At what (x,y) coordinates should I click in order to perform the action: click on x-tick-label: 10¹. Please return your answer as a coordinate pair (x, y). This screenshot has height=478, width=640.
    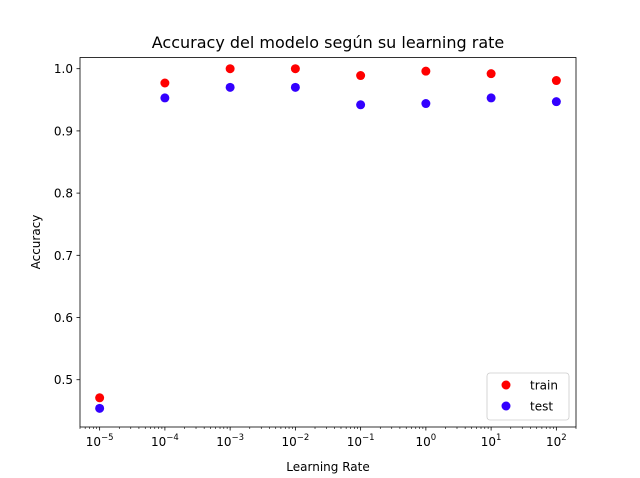
    Looking at the image, I should click on (491, 441).